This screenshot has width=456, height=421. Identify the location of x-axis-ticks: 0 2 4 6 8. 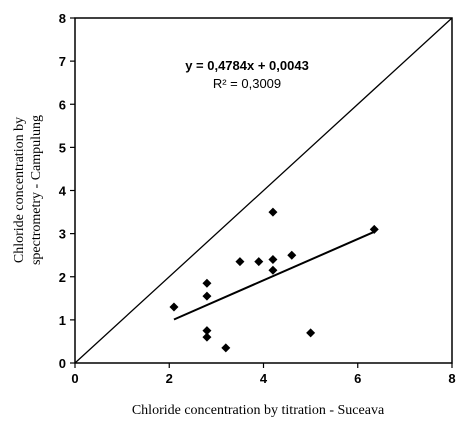
(263, 374).